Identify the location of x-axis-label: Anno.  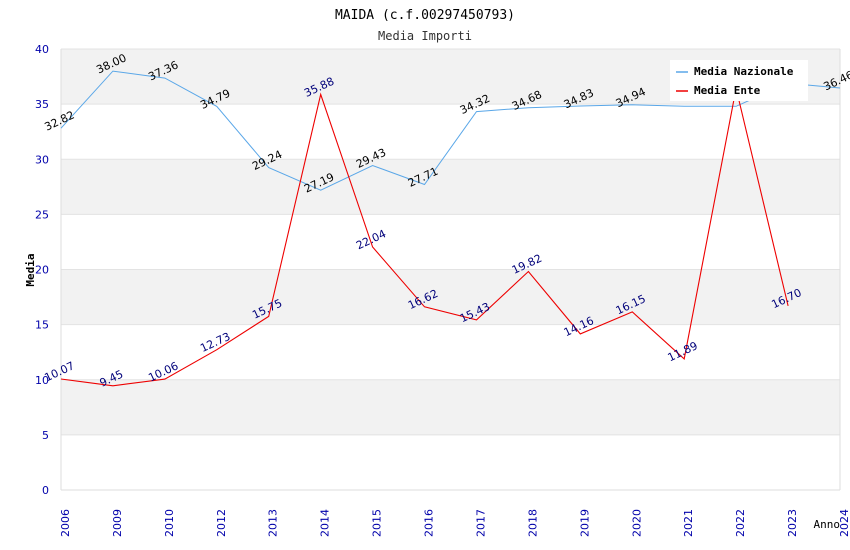
(827, 524).